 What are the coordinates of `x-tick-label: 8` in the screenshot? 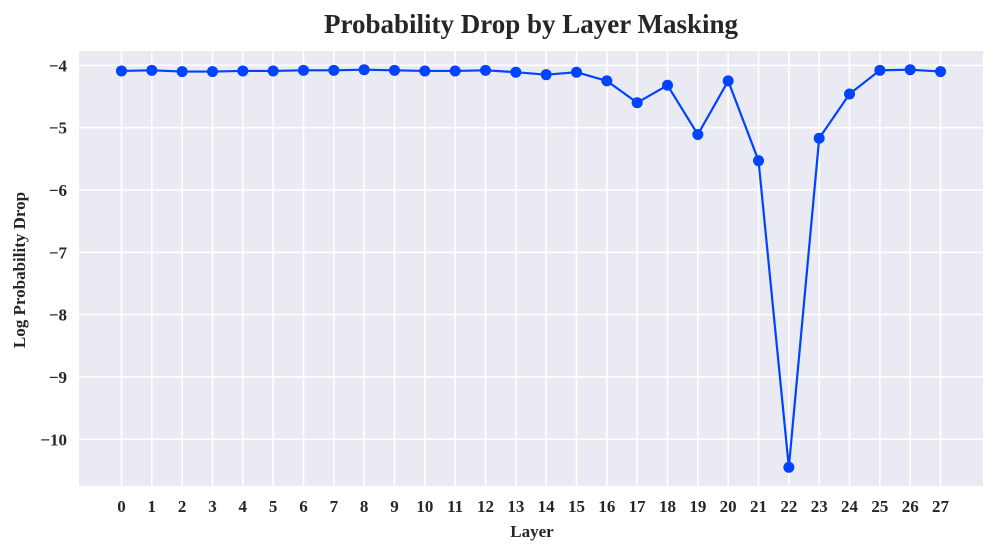 It's located at (364, 506).